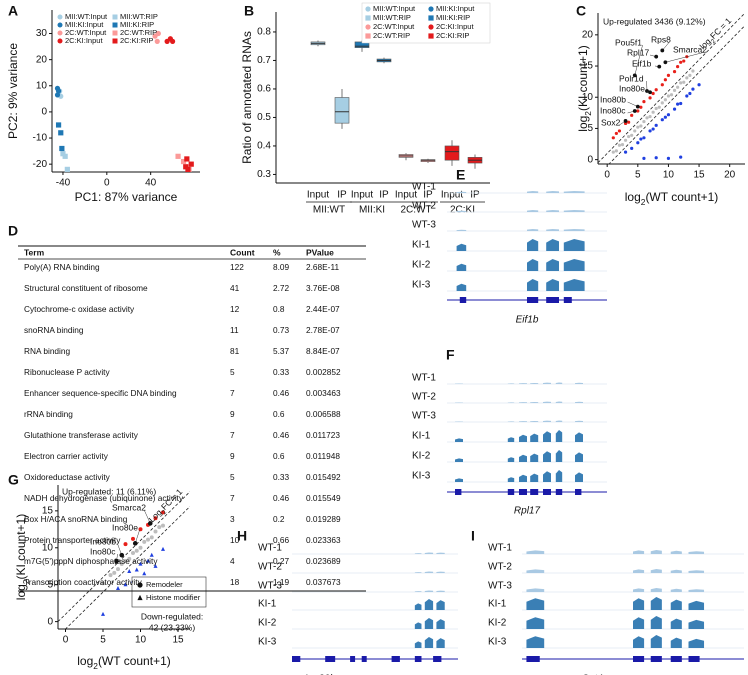 This screenshot has height=675, width=748. What do you see at coordinates (67, 372) in the screenshot?
I see `table-cell: Ribonuclease P activity` at bounding box center [67, 372].